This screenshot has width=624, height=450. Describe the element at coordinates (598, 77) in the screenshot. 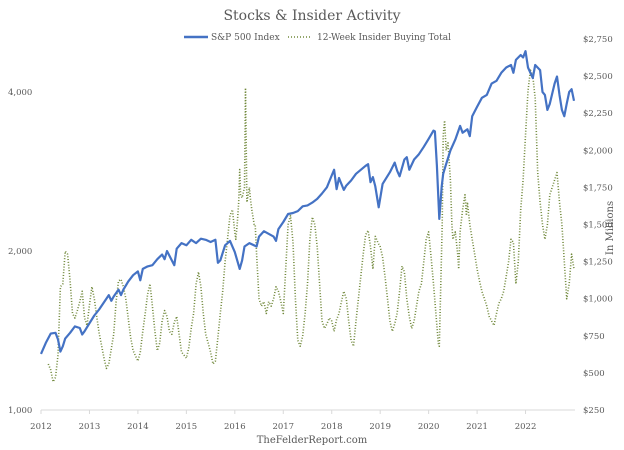

I see `y-right-tick-label: $2,500` at that location.